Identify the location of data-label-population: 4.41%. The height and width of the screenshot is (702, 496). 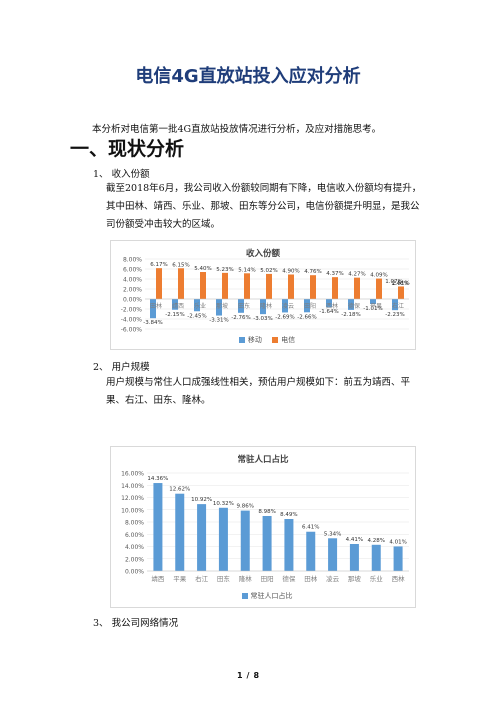
(354, 540).